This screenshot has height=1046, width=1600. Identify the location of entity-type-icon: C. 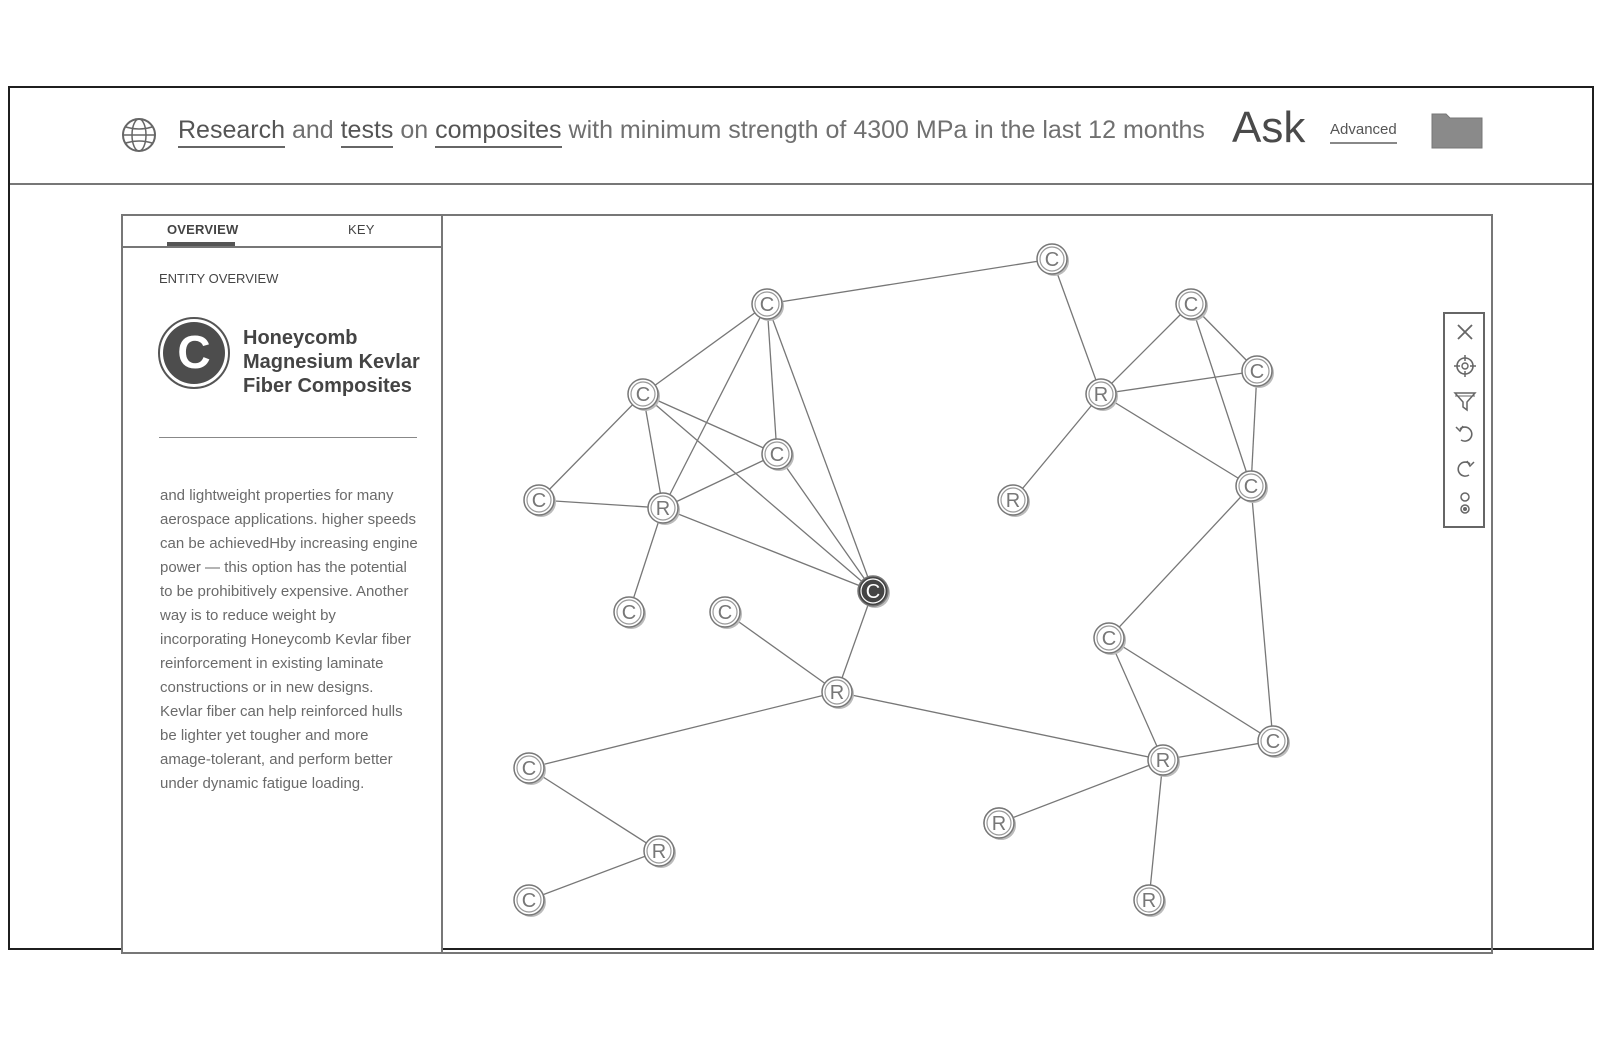
(194, 353).